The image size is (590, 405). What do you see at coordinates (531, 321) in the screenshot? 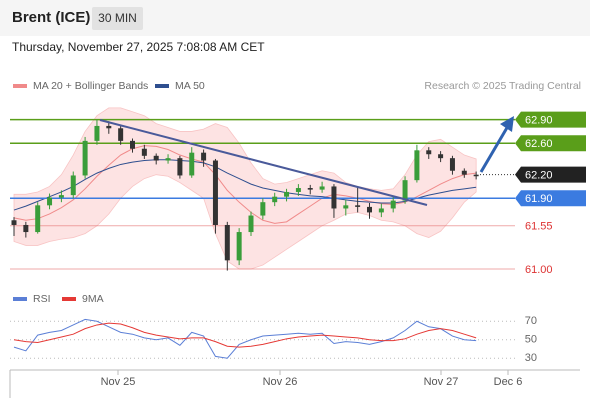
I see `y-tick-label: 70` at bounding box center [531, 321].